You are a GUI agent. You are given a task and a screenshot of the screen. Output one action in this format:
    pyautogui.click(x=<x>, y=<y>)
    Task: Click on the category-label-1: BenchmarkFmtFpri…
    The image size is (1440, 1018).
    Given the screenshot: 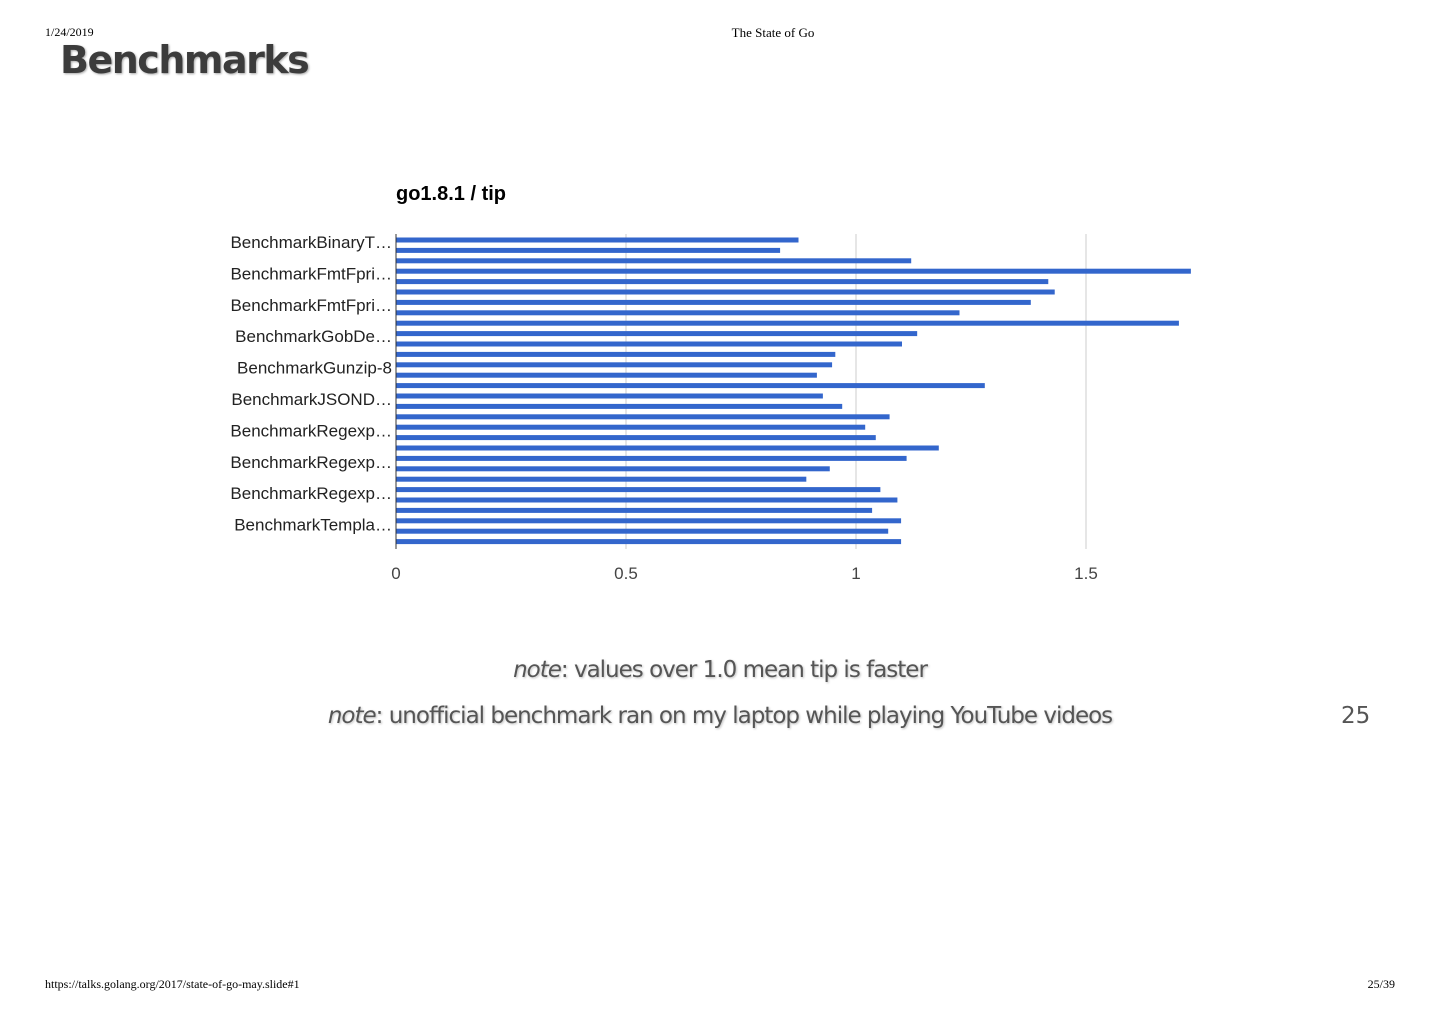 What is the action you would take?
    pyautogui.click(x=311, y=273)
    